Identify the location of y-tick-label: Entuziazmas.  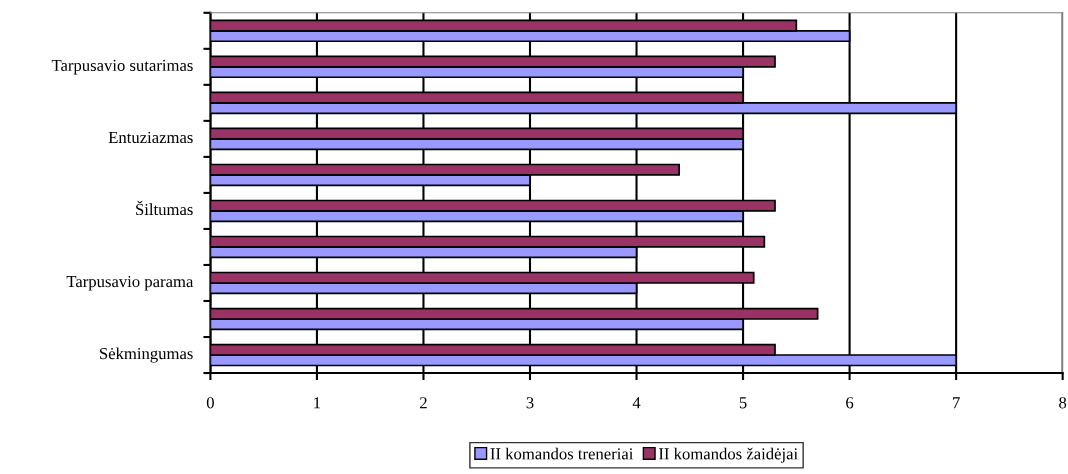
(150, 137).